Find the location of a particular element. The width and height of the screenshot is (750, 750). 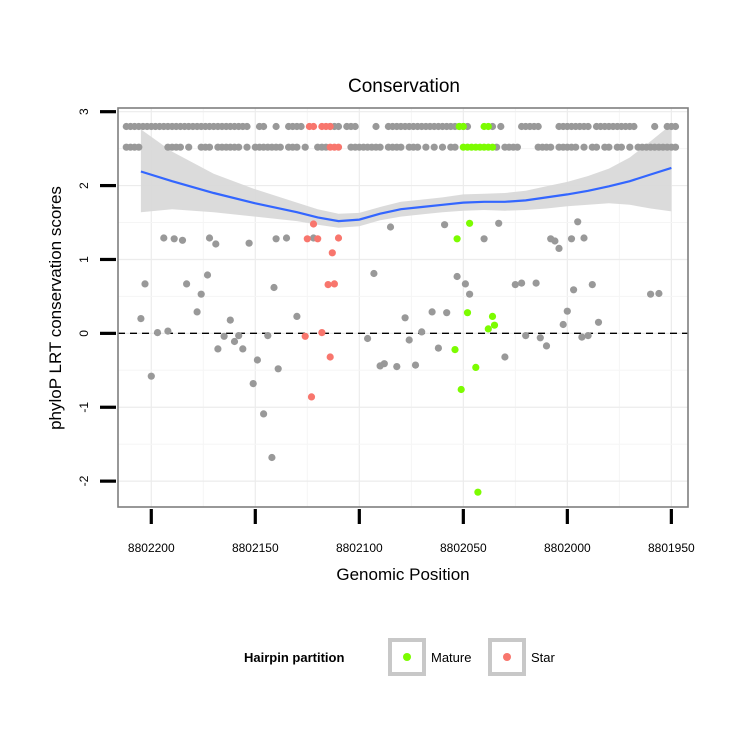

y-tick-label-1: -1 is located at coordinates (84, 407).